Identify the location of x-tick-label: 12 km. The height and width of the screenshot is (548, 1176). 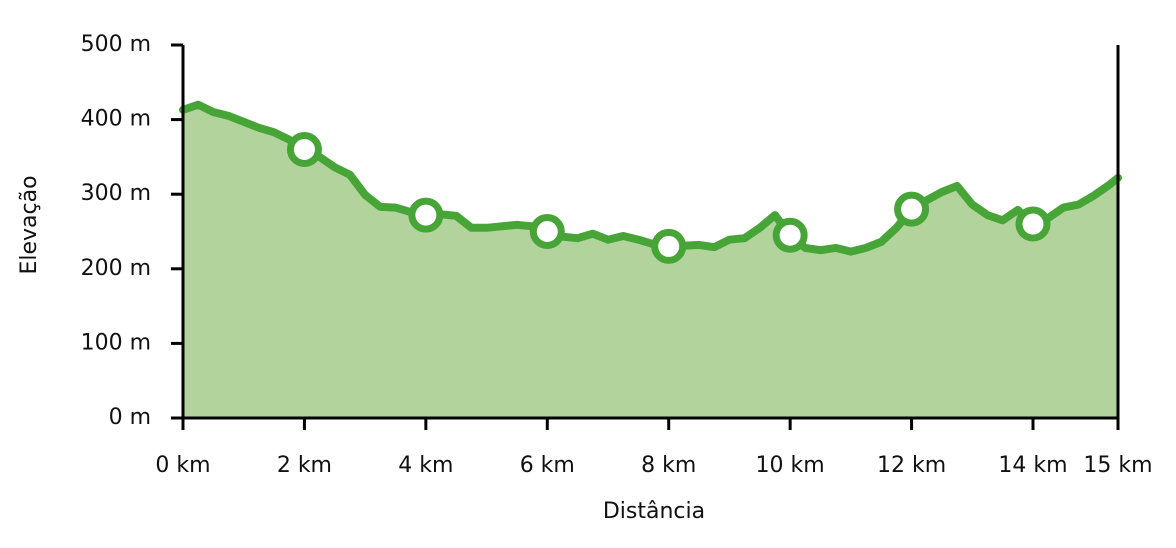
(911, 465).